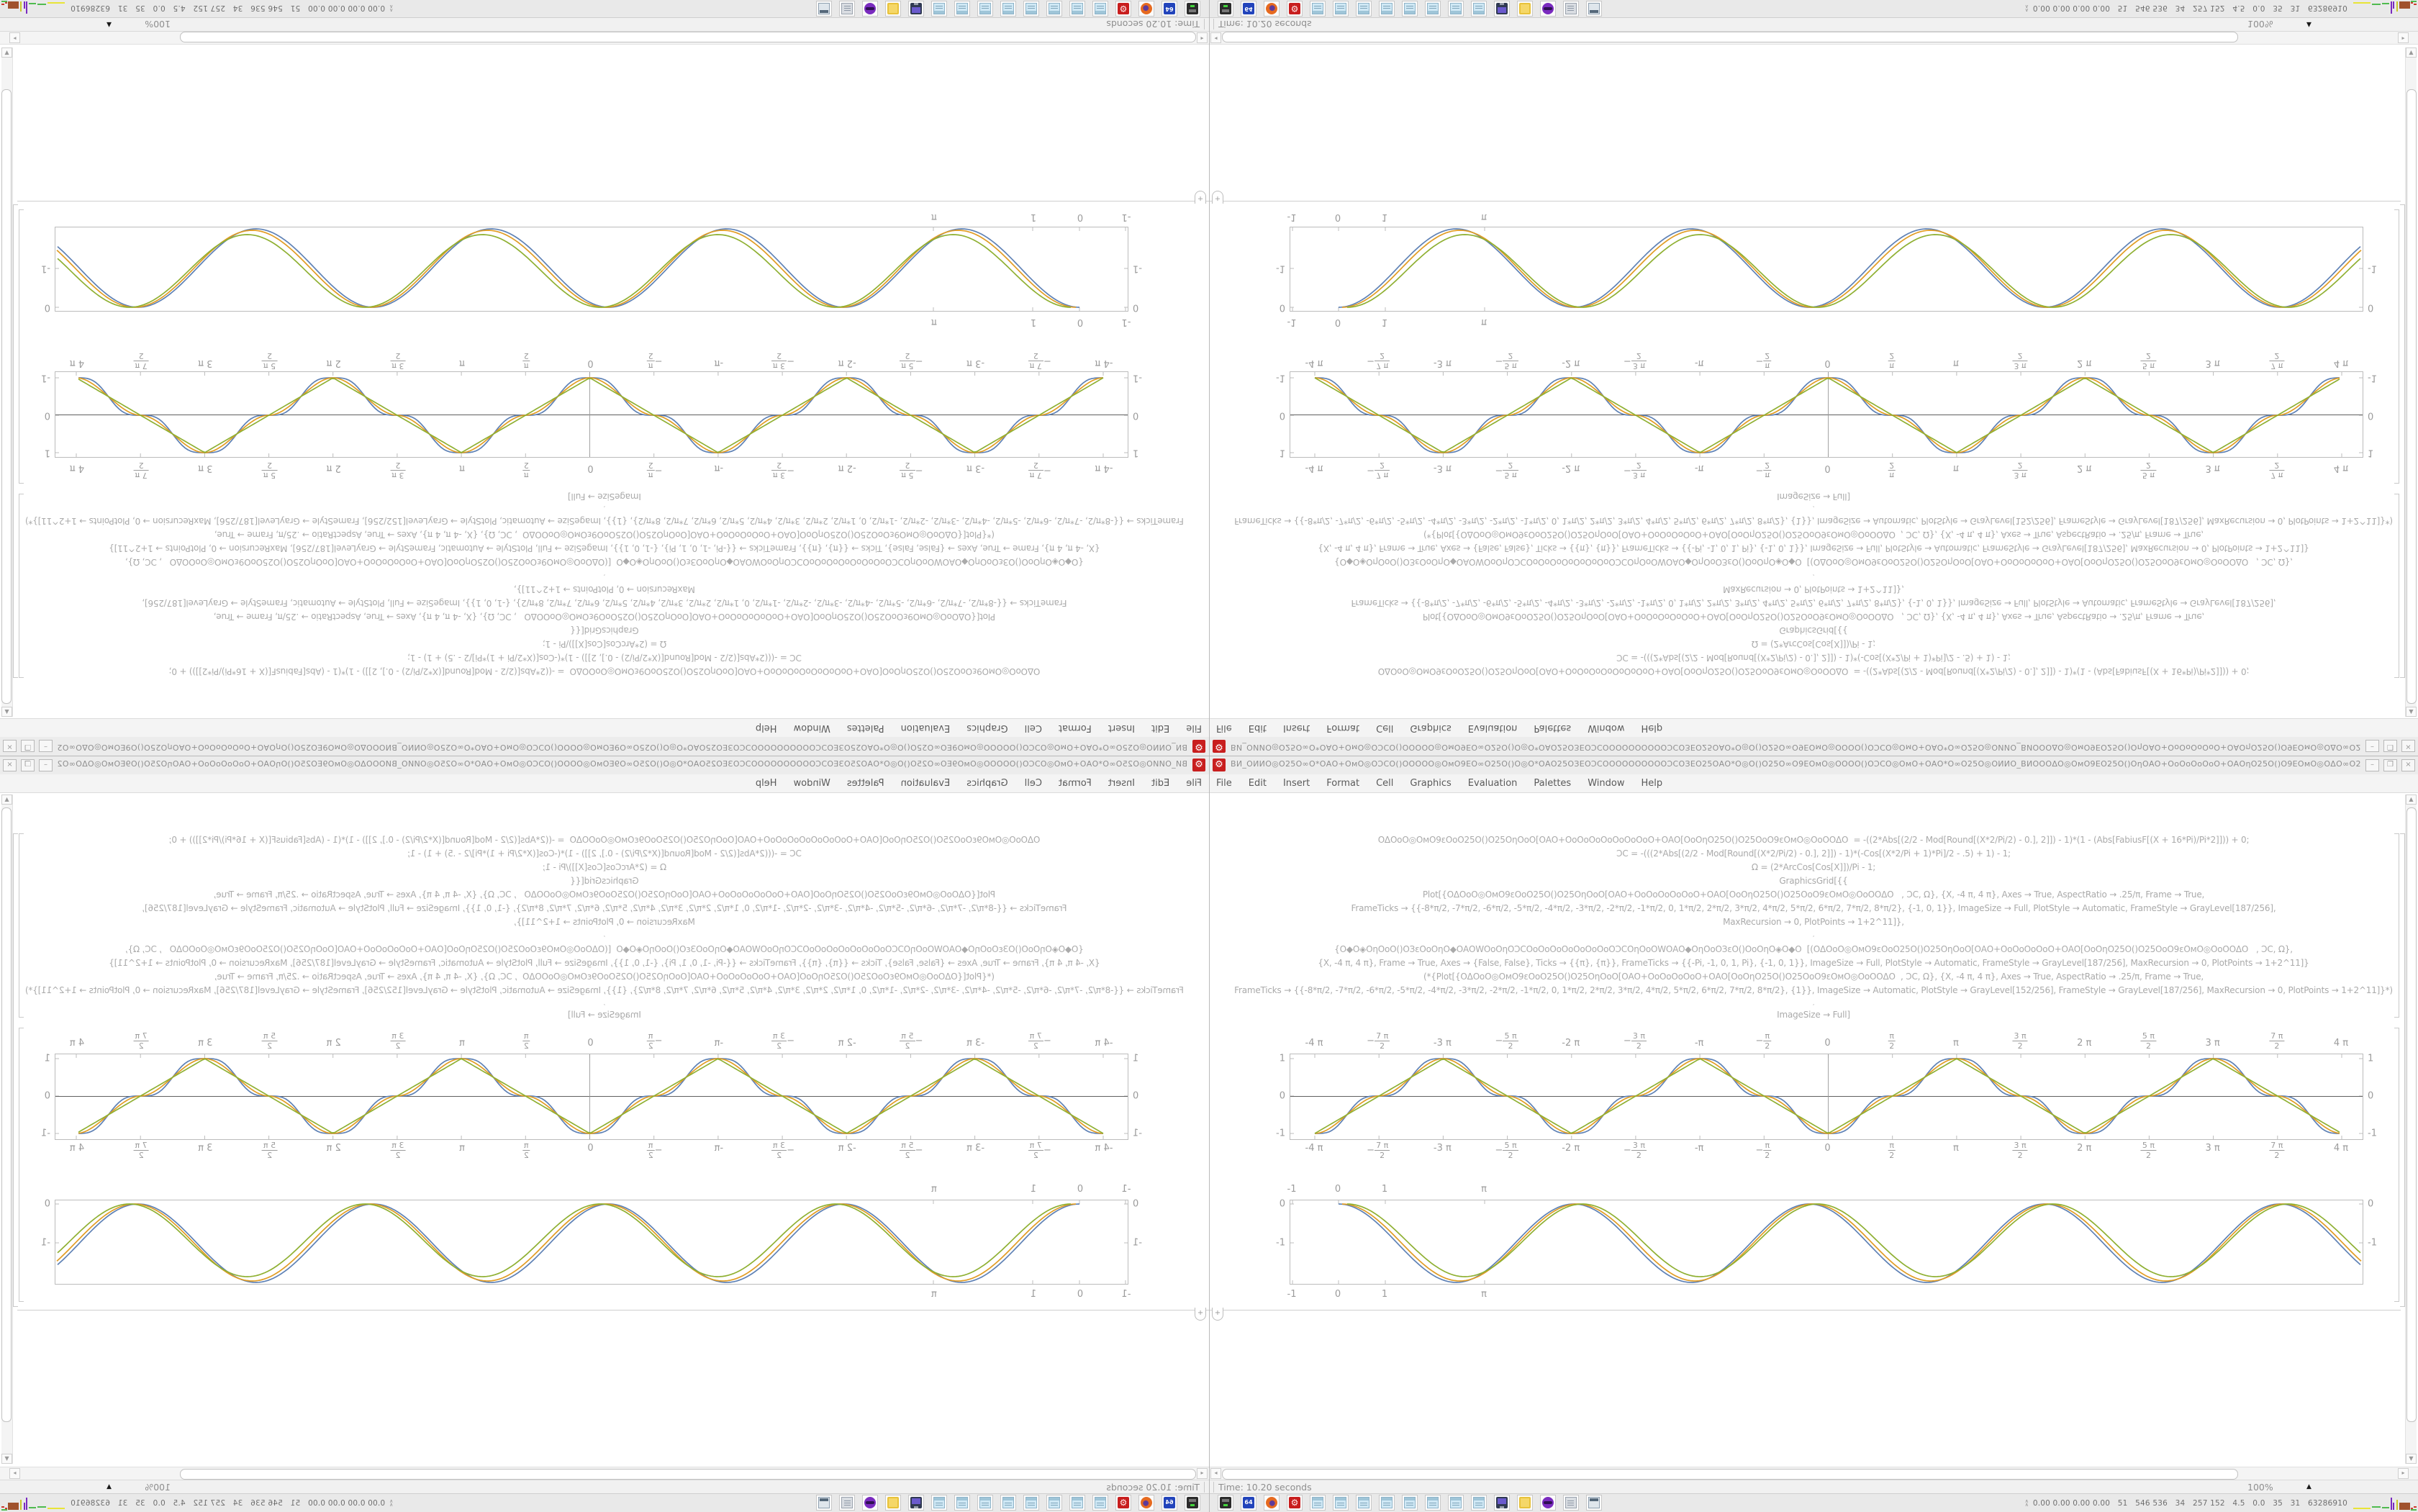 This screenshot has height=1512, width=2418. I want to click on menu-item-window: Window, so click(1606, 728).